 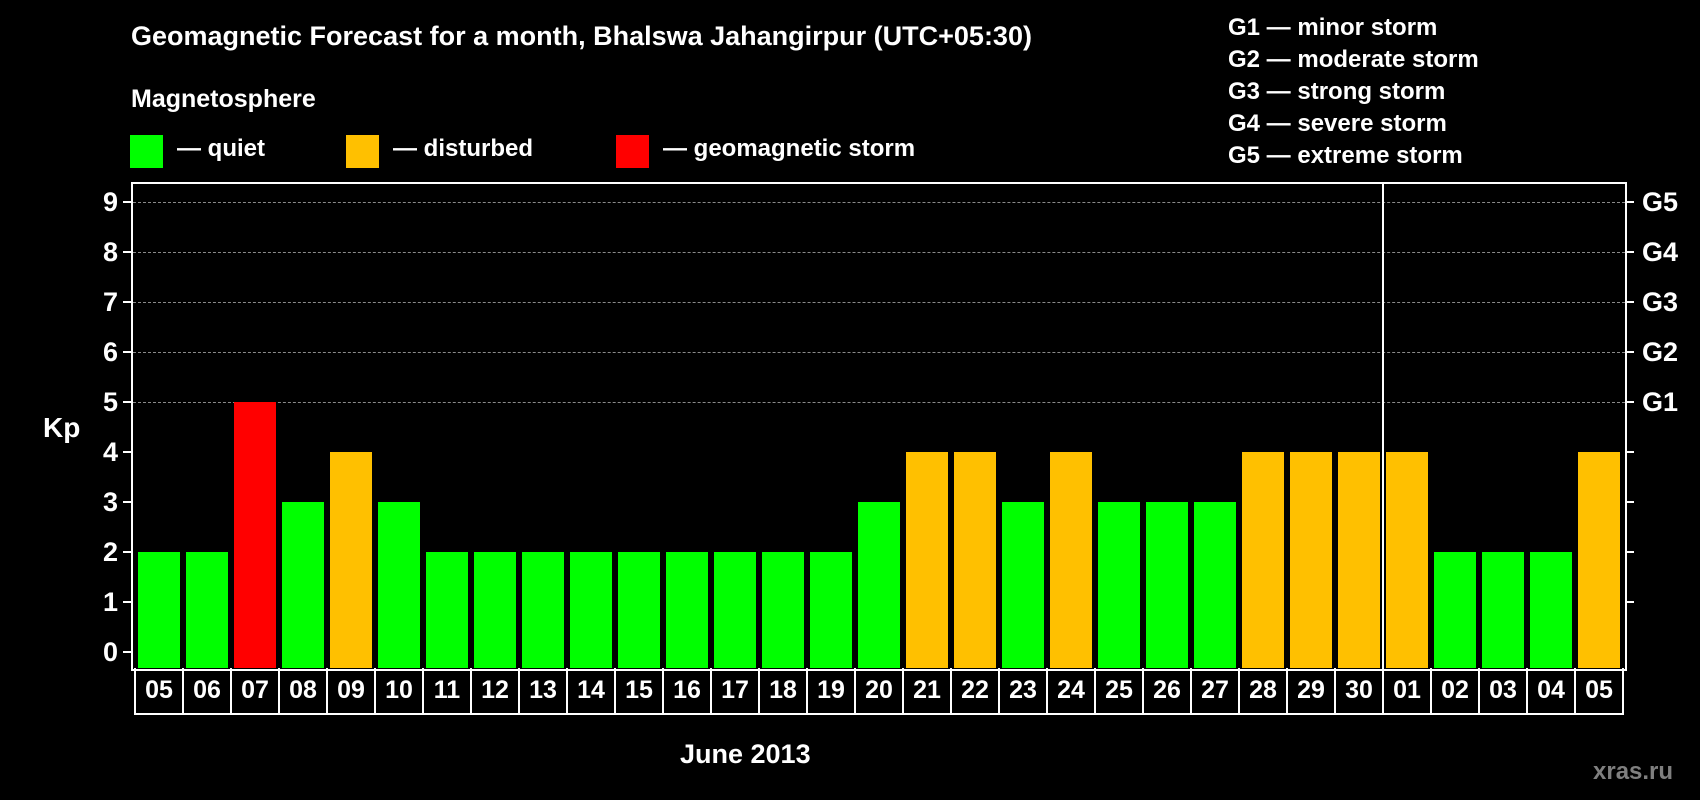 I want to click on date-label: 01, so click(x=1407, y=691).